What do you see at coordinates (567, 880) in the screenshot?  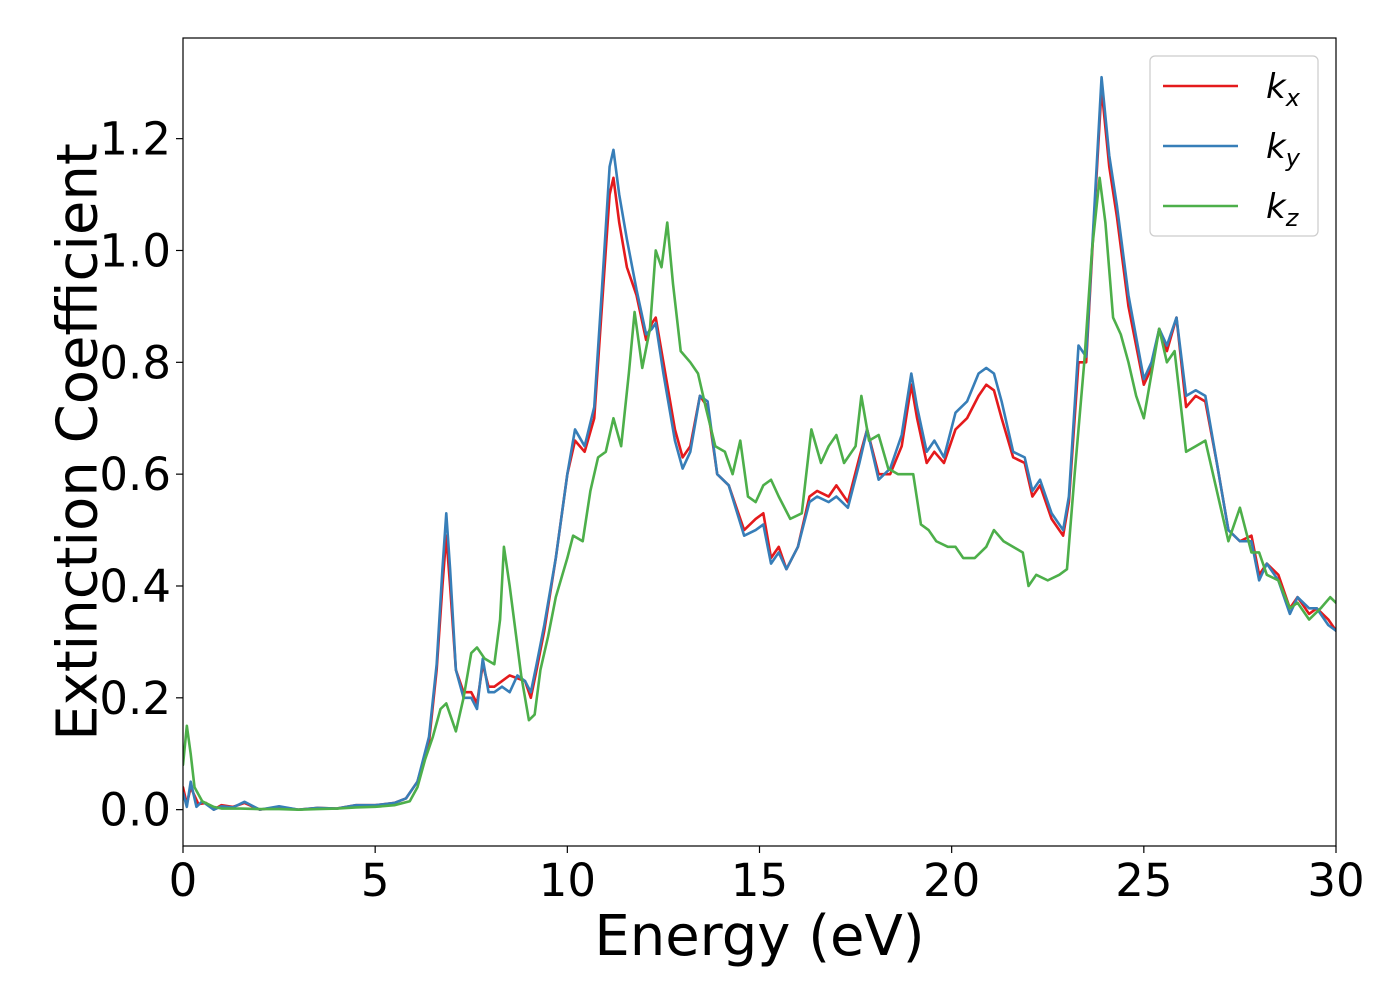 I see `x-tick-label: 10` at bounding box center [567, 880].